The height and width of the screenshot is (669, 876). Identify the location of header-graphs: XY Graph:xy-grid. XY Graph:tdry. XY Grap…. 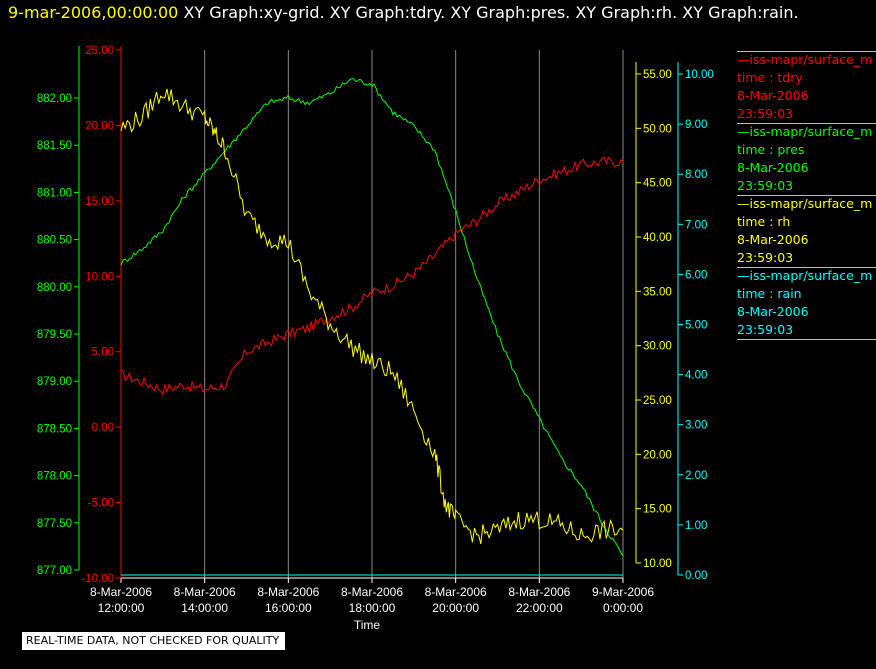
(491, 12).